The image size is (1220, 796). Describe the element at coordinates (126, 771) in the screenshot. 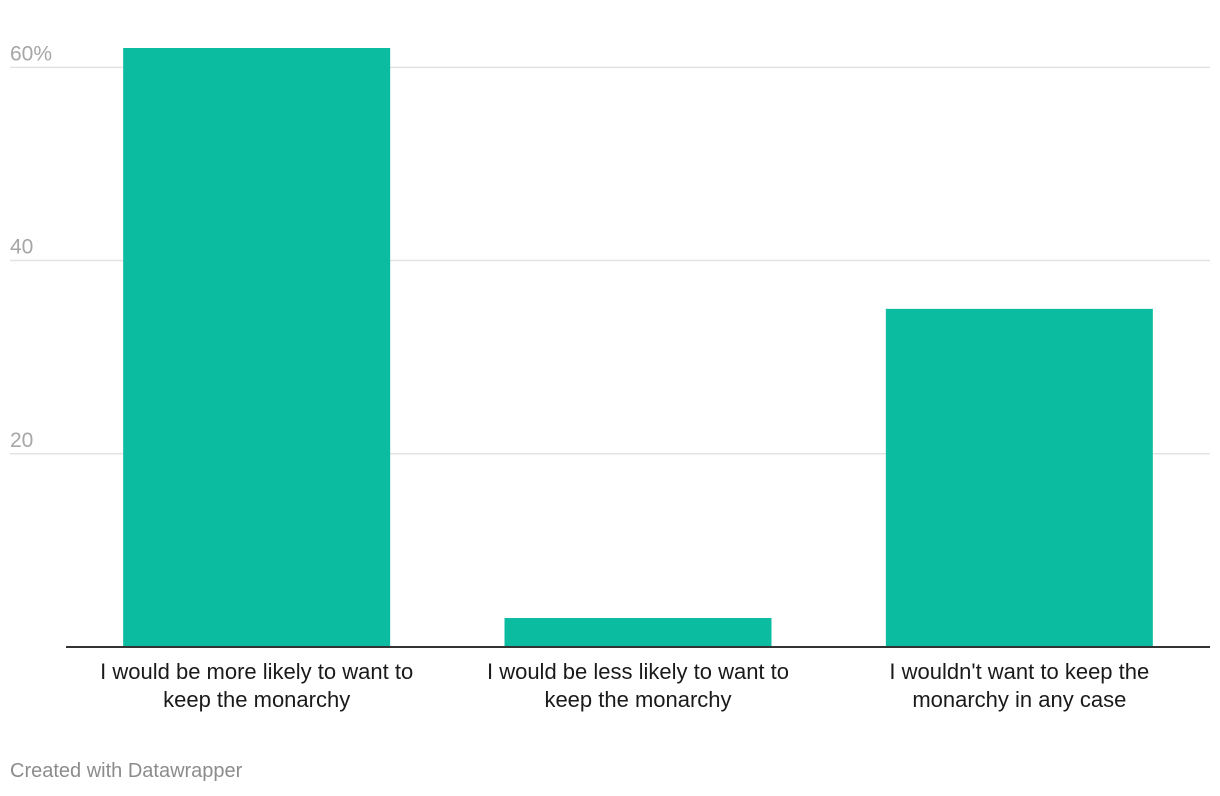

I see `datawrapper-credit: Created with Datawrapper` at that location.